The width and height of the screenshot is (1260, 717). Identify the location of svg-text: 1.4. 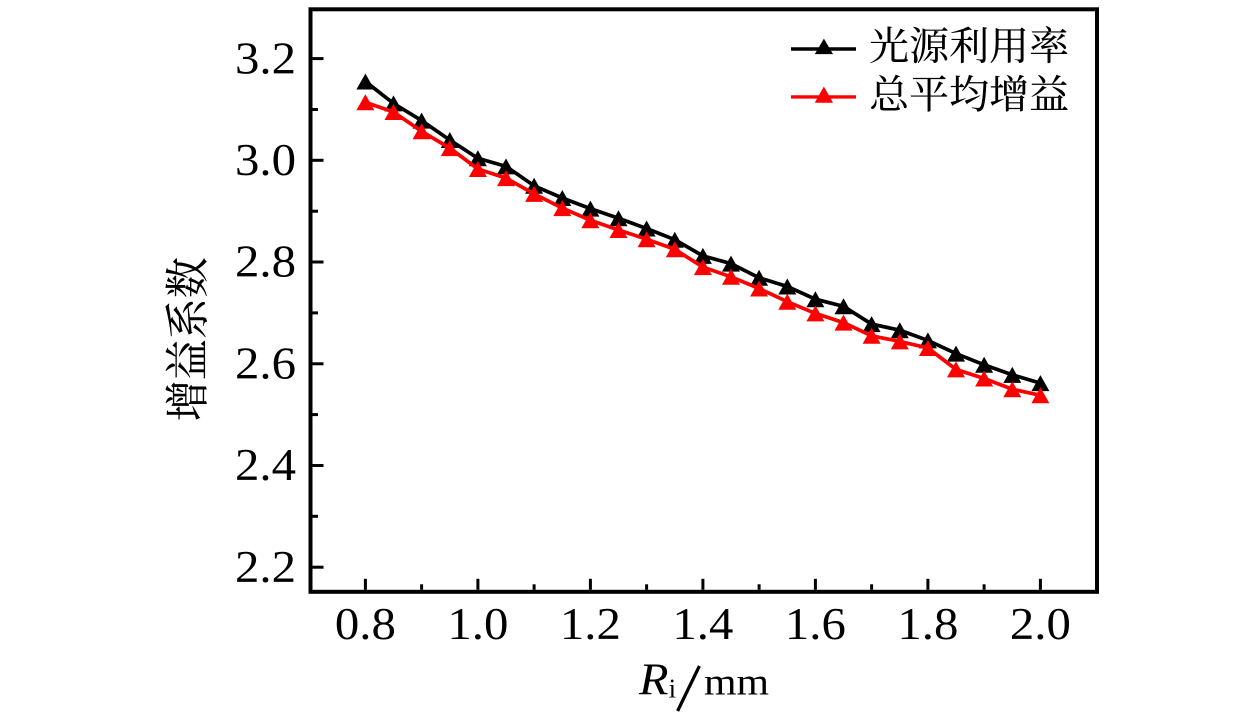
(702, 624).